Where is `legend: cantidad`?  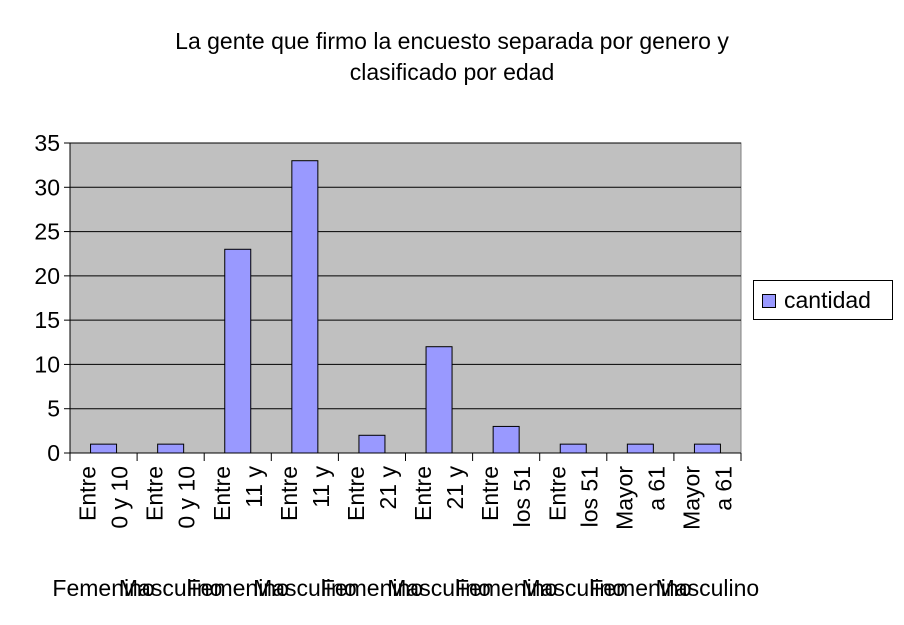 legend: cantidad is located at coordinates (823, 300).